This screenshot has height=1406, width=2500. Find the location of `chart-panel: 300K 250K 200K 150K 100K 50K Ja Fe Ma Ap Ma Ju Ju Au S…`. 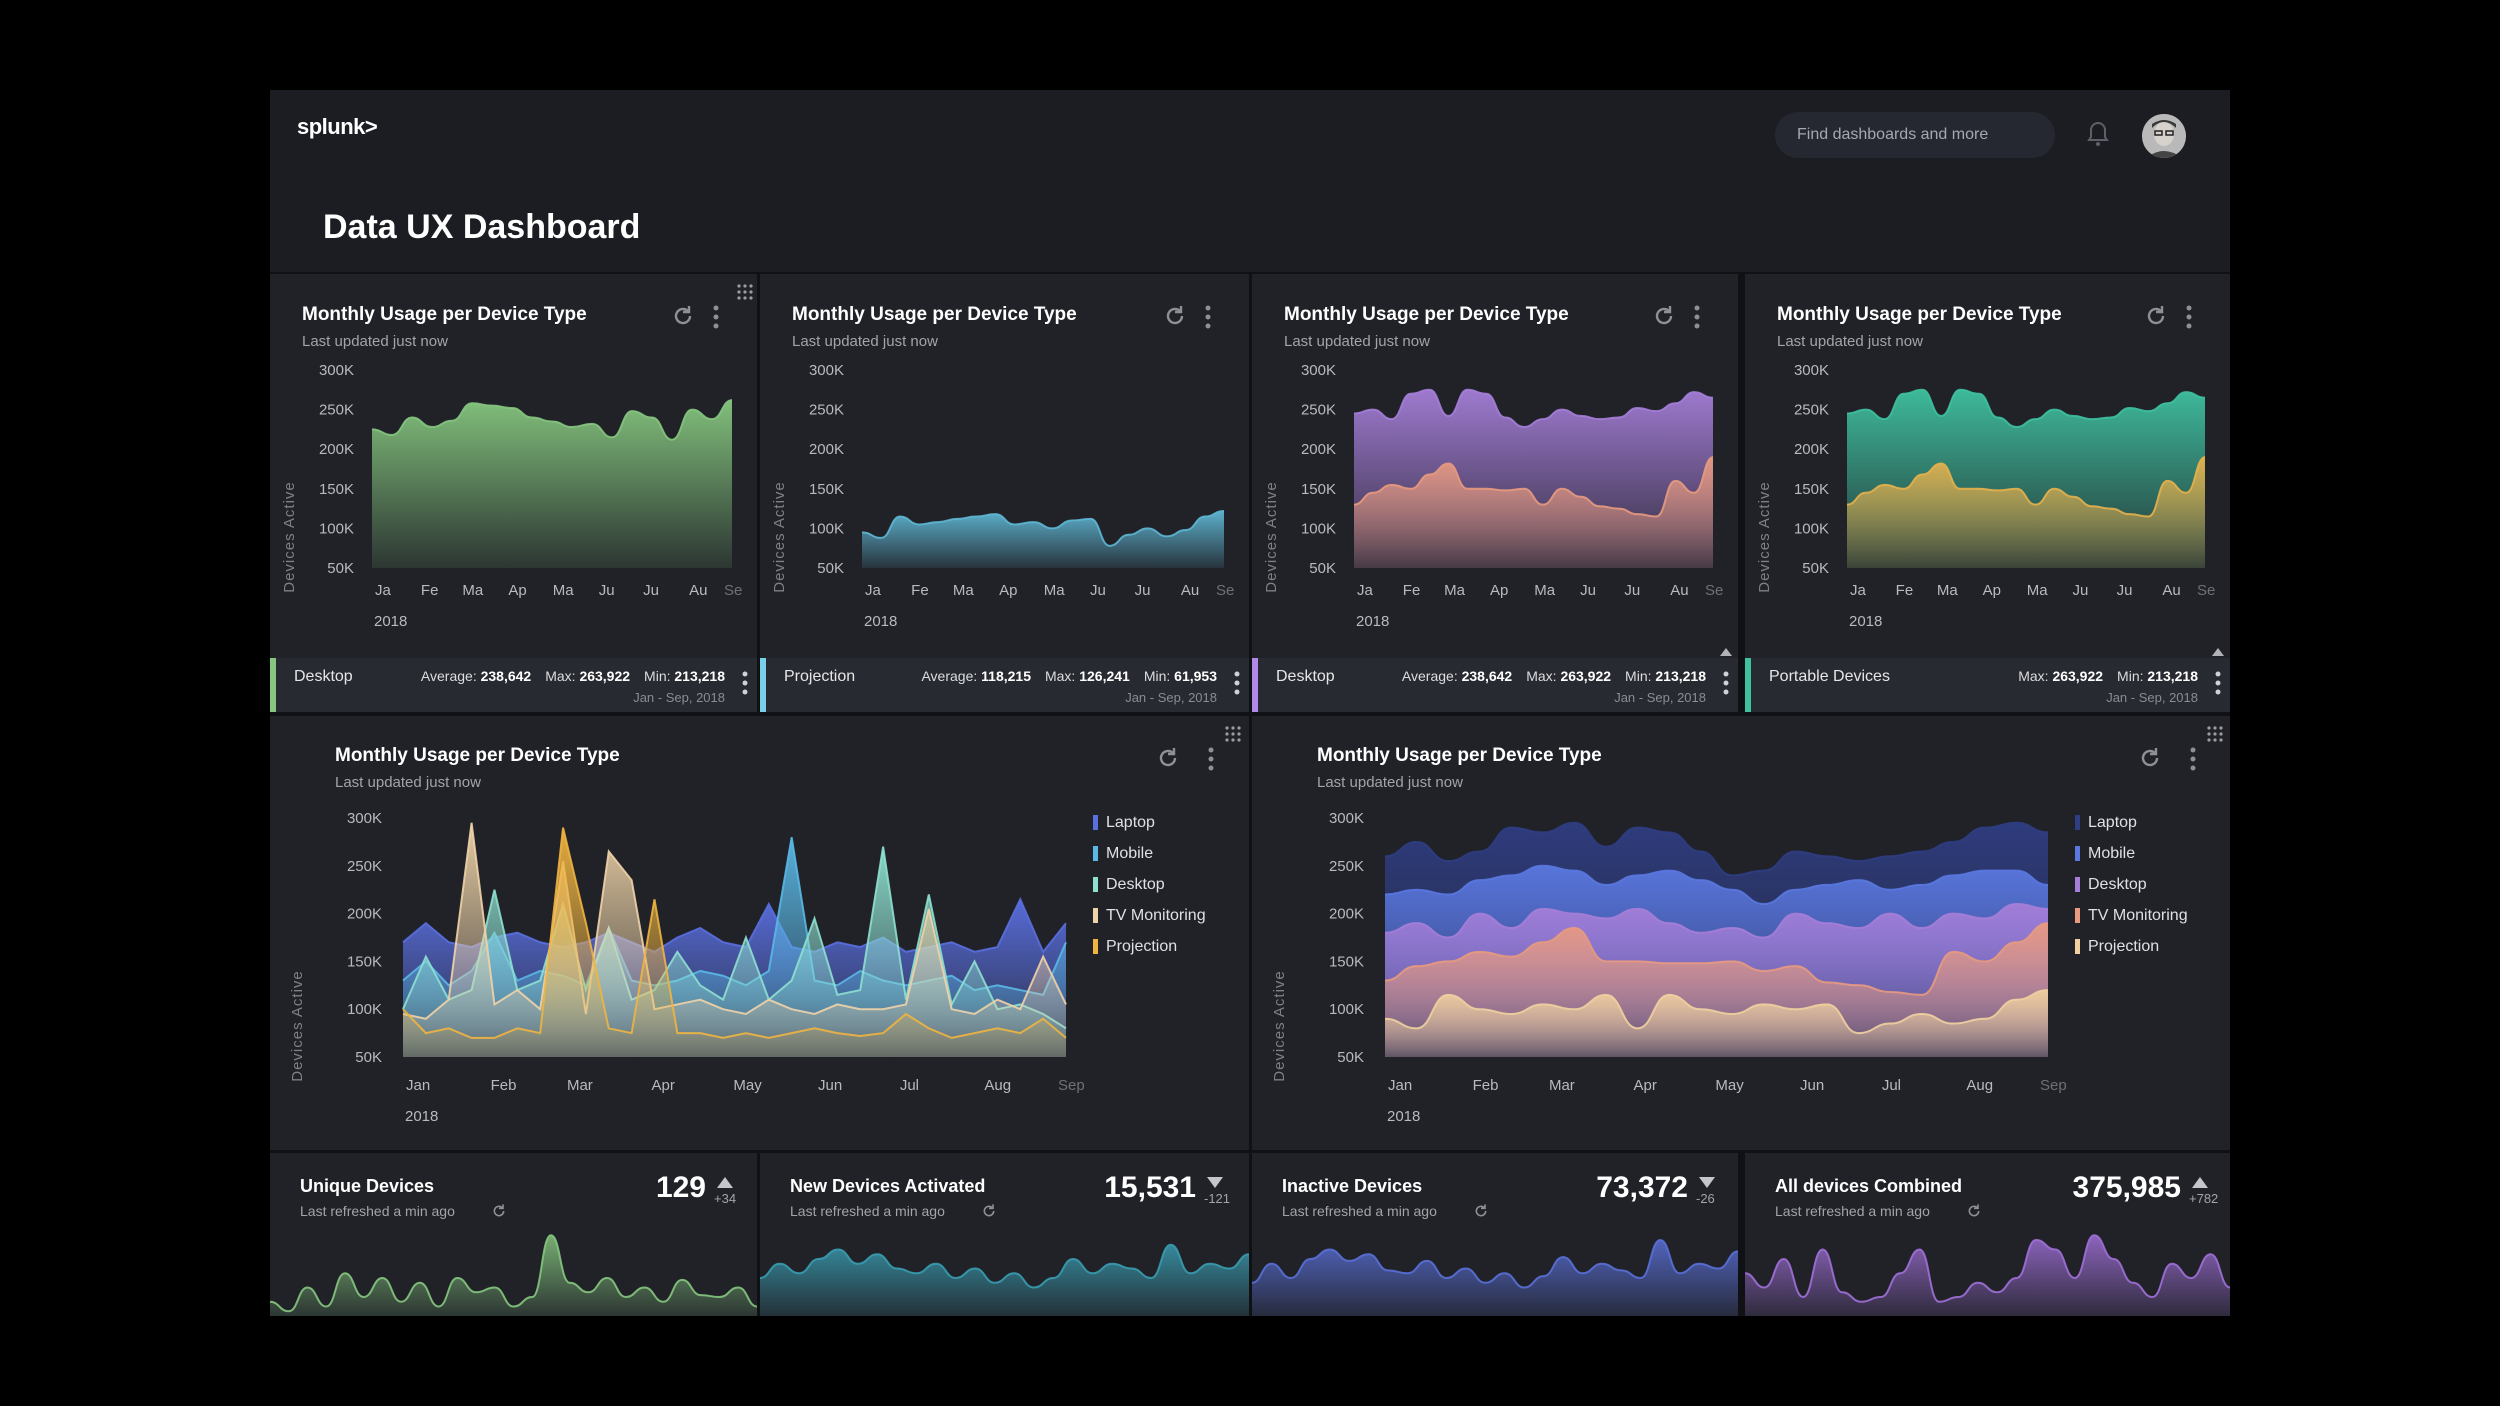

chart-panel: 300K 250K 200K 150K 100K 50K Ja Fe Ma Ap Ma Ju Ju Au S… is located at coordinates (1004, 493).